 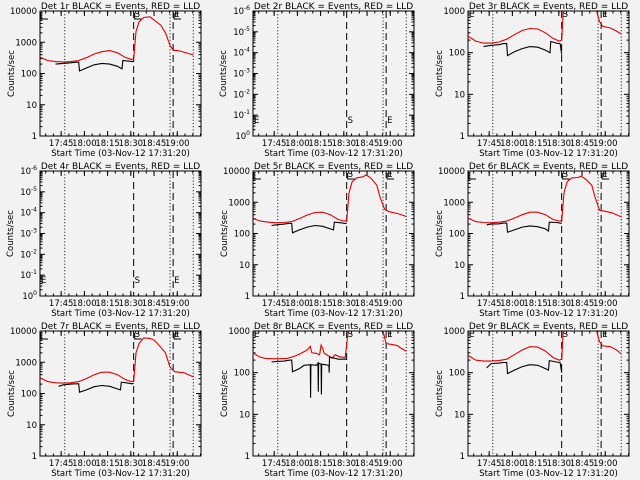 What do you see at coordinates (241, 74) in the screenshot?
I see `y-tick-label: 10⁻³` at bounding box center [241, 74].